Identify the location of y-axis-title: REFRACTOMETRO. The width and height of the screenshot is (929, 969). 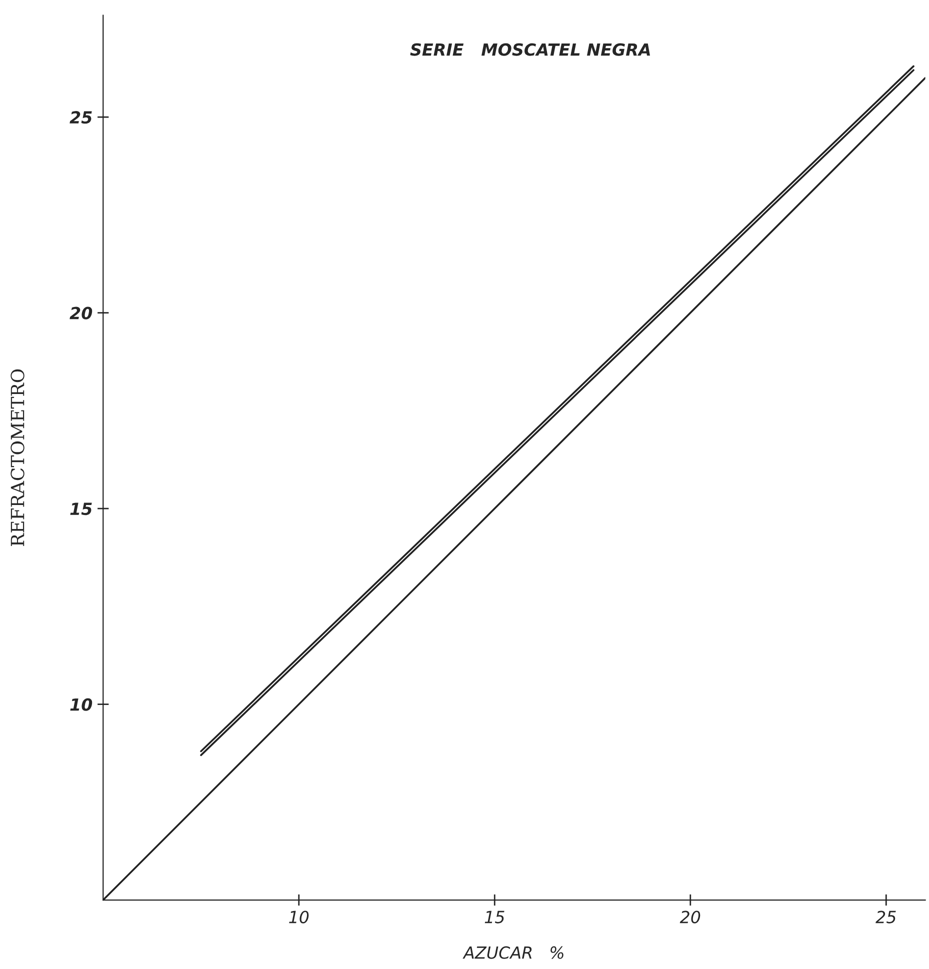
(17, 457).